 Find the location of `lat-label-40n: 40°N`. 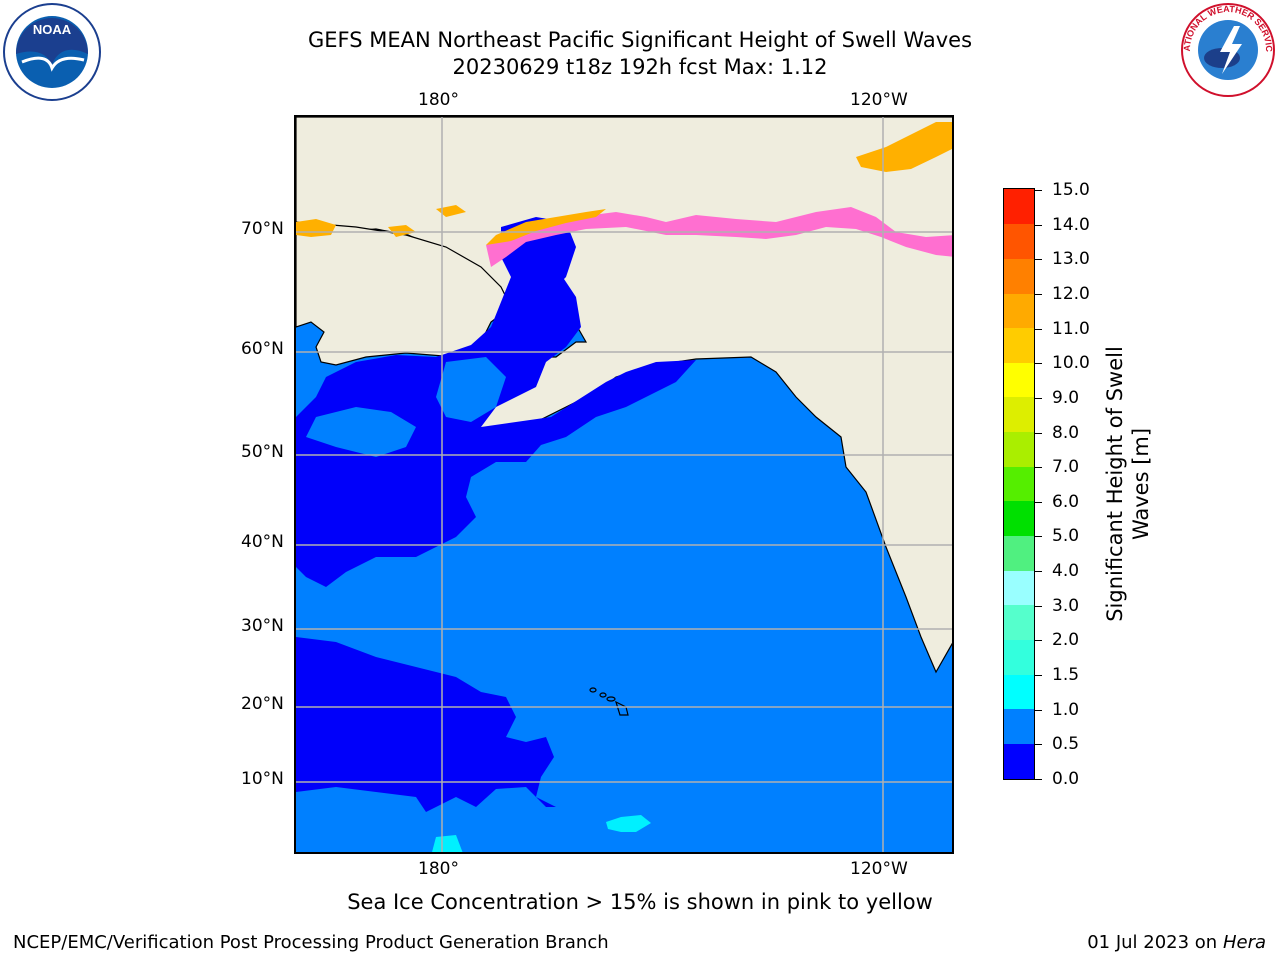

lat-label-40n: 40°N is located at coordinates (262, 542).